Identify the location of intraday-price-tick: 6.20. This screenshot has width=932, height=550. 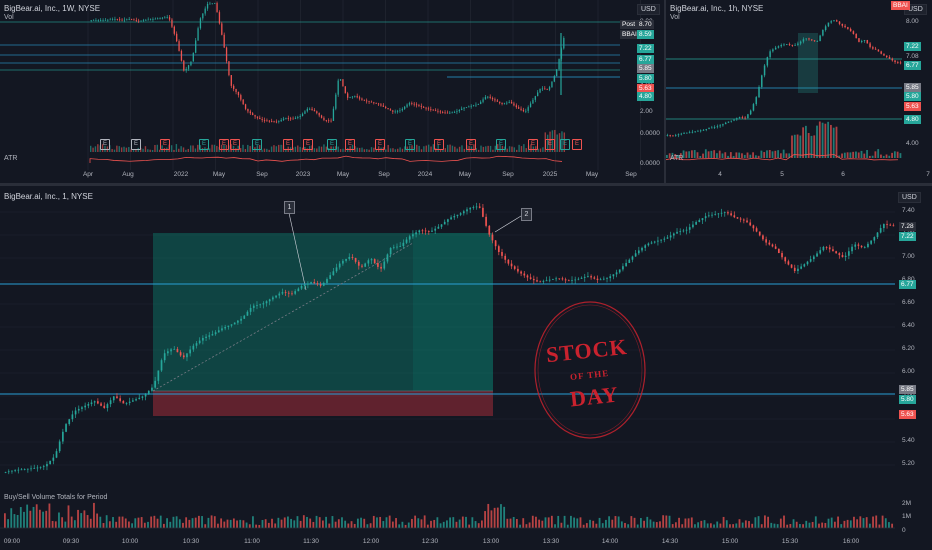
(908, 348).